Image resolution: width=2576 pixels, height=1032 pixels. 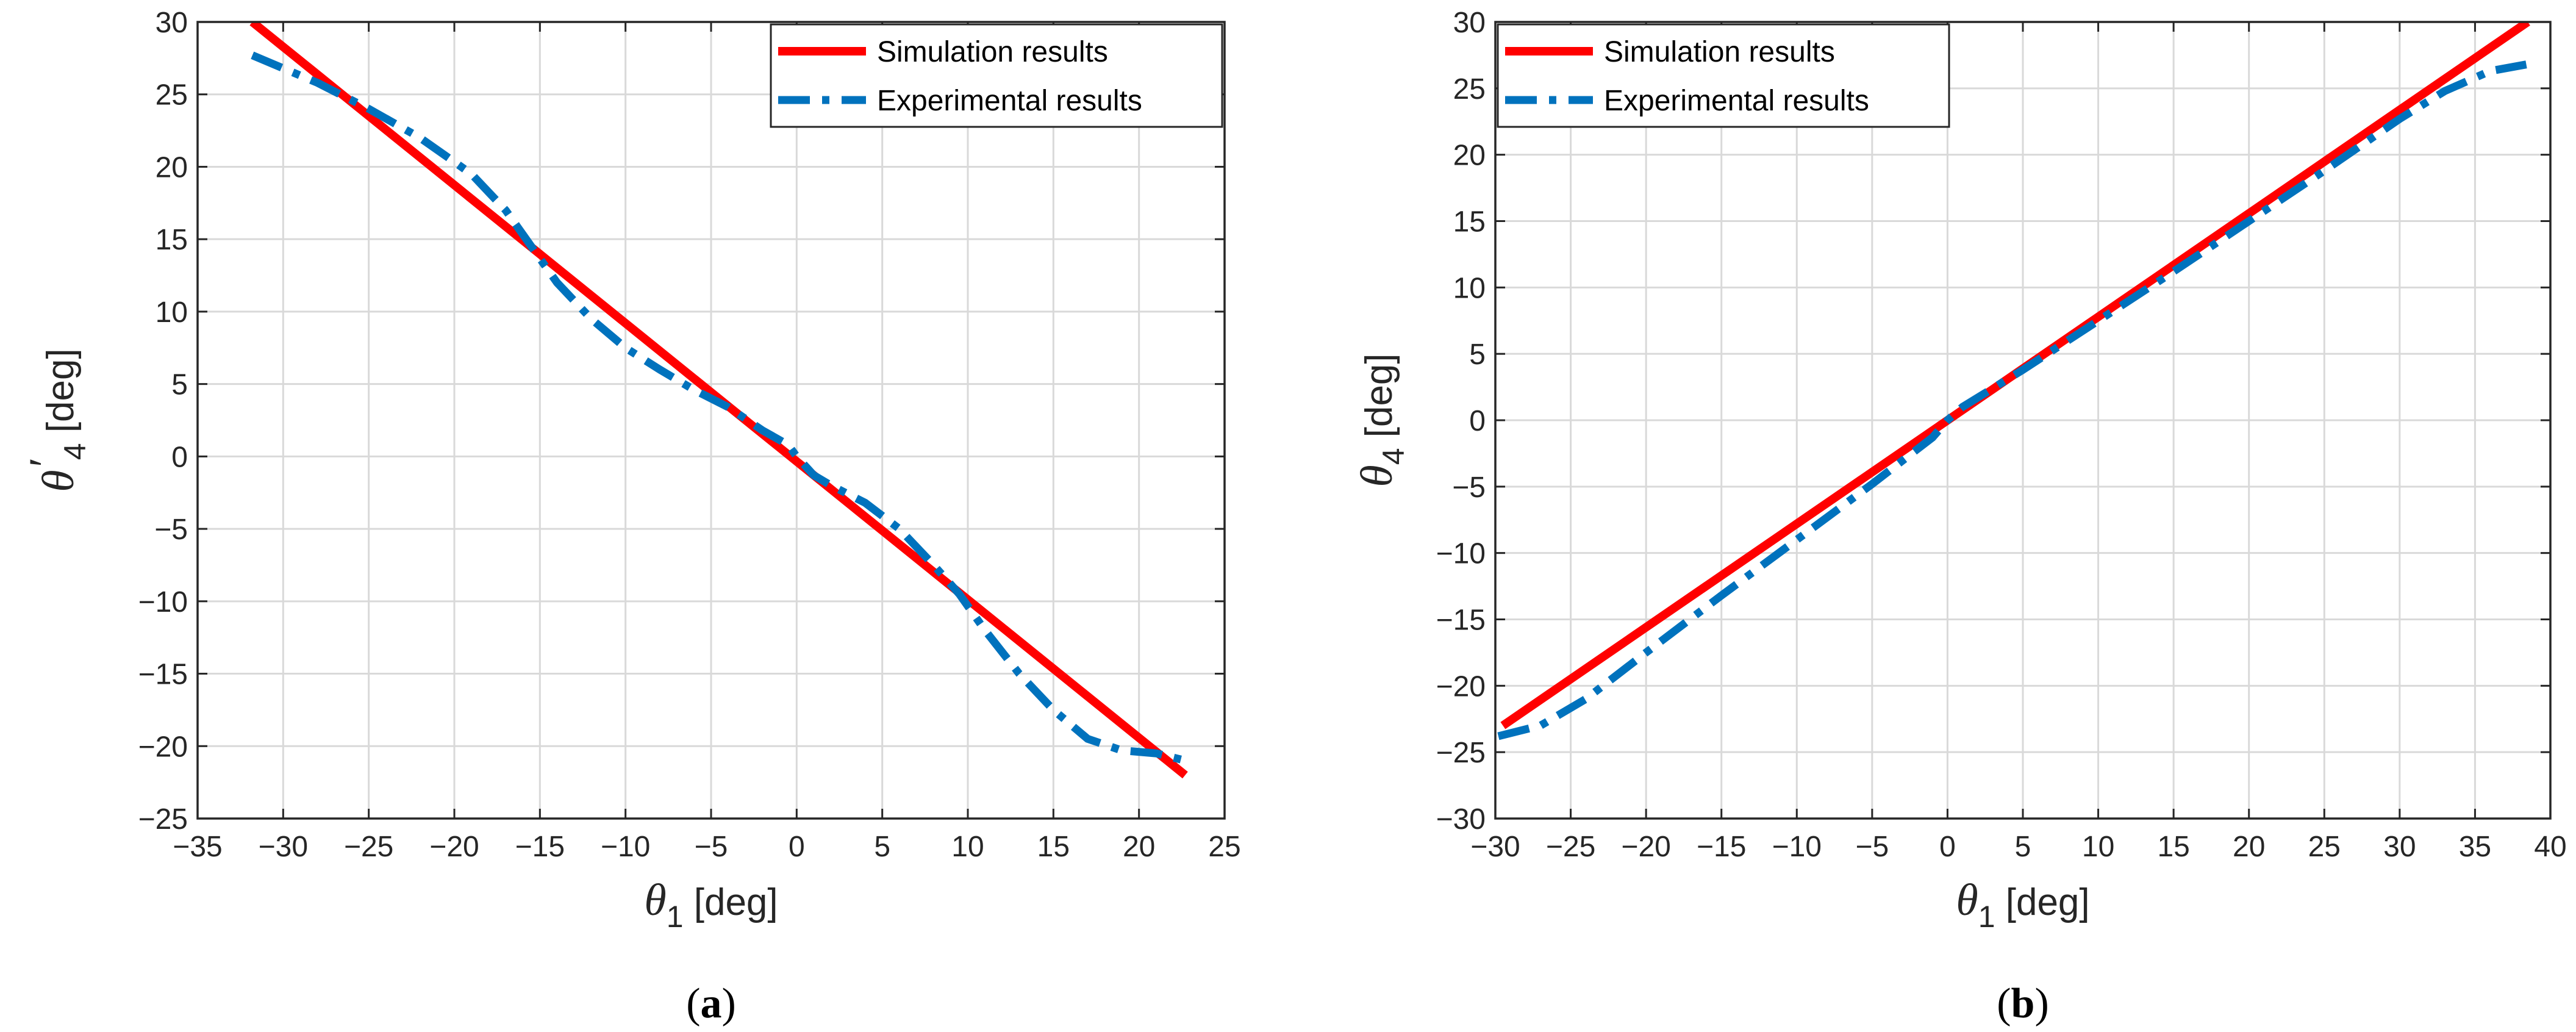 I want to click on y-axis-label: θ′4 [deg], so click(x=56, y=420).